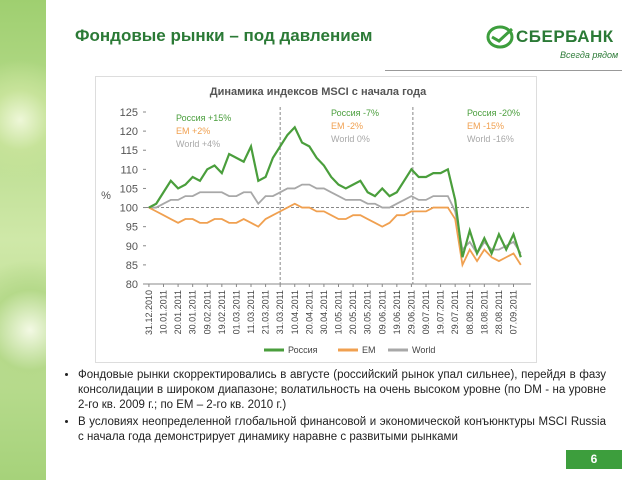  What do you see at coordinates (129, 113) in the screenshot?
I see `y-tick-label: 125` at bounding box center [129, 113].